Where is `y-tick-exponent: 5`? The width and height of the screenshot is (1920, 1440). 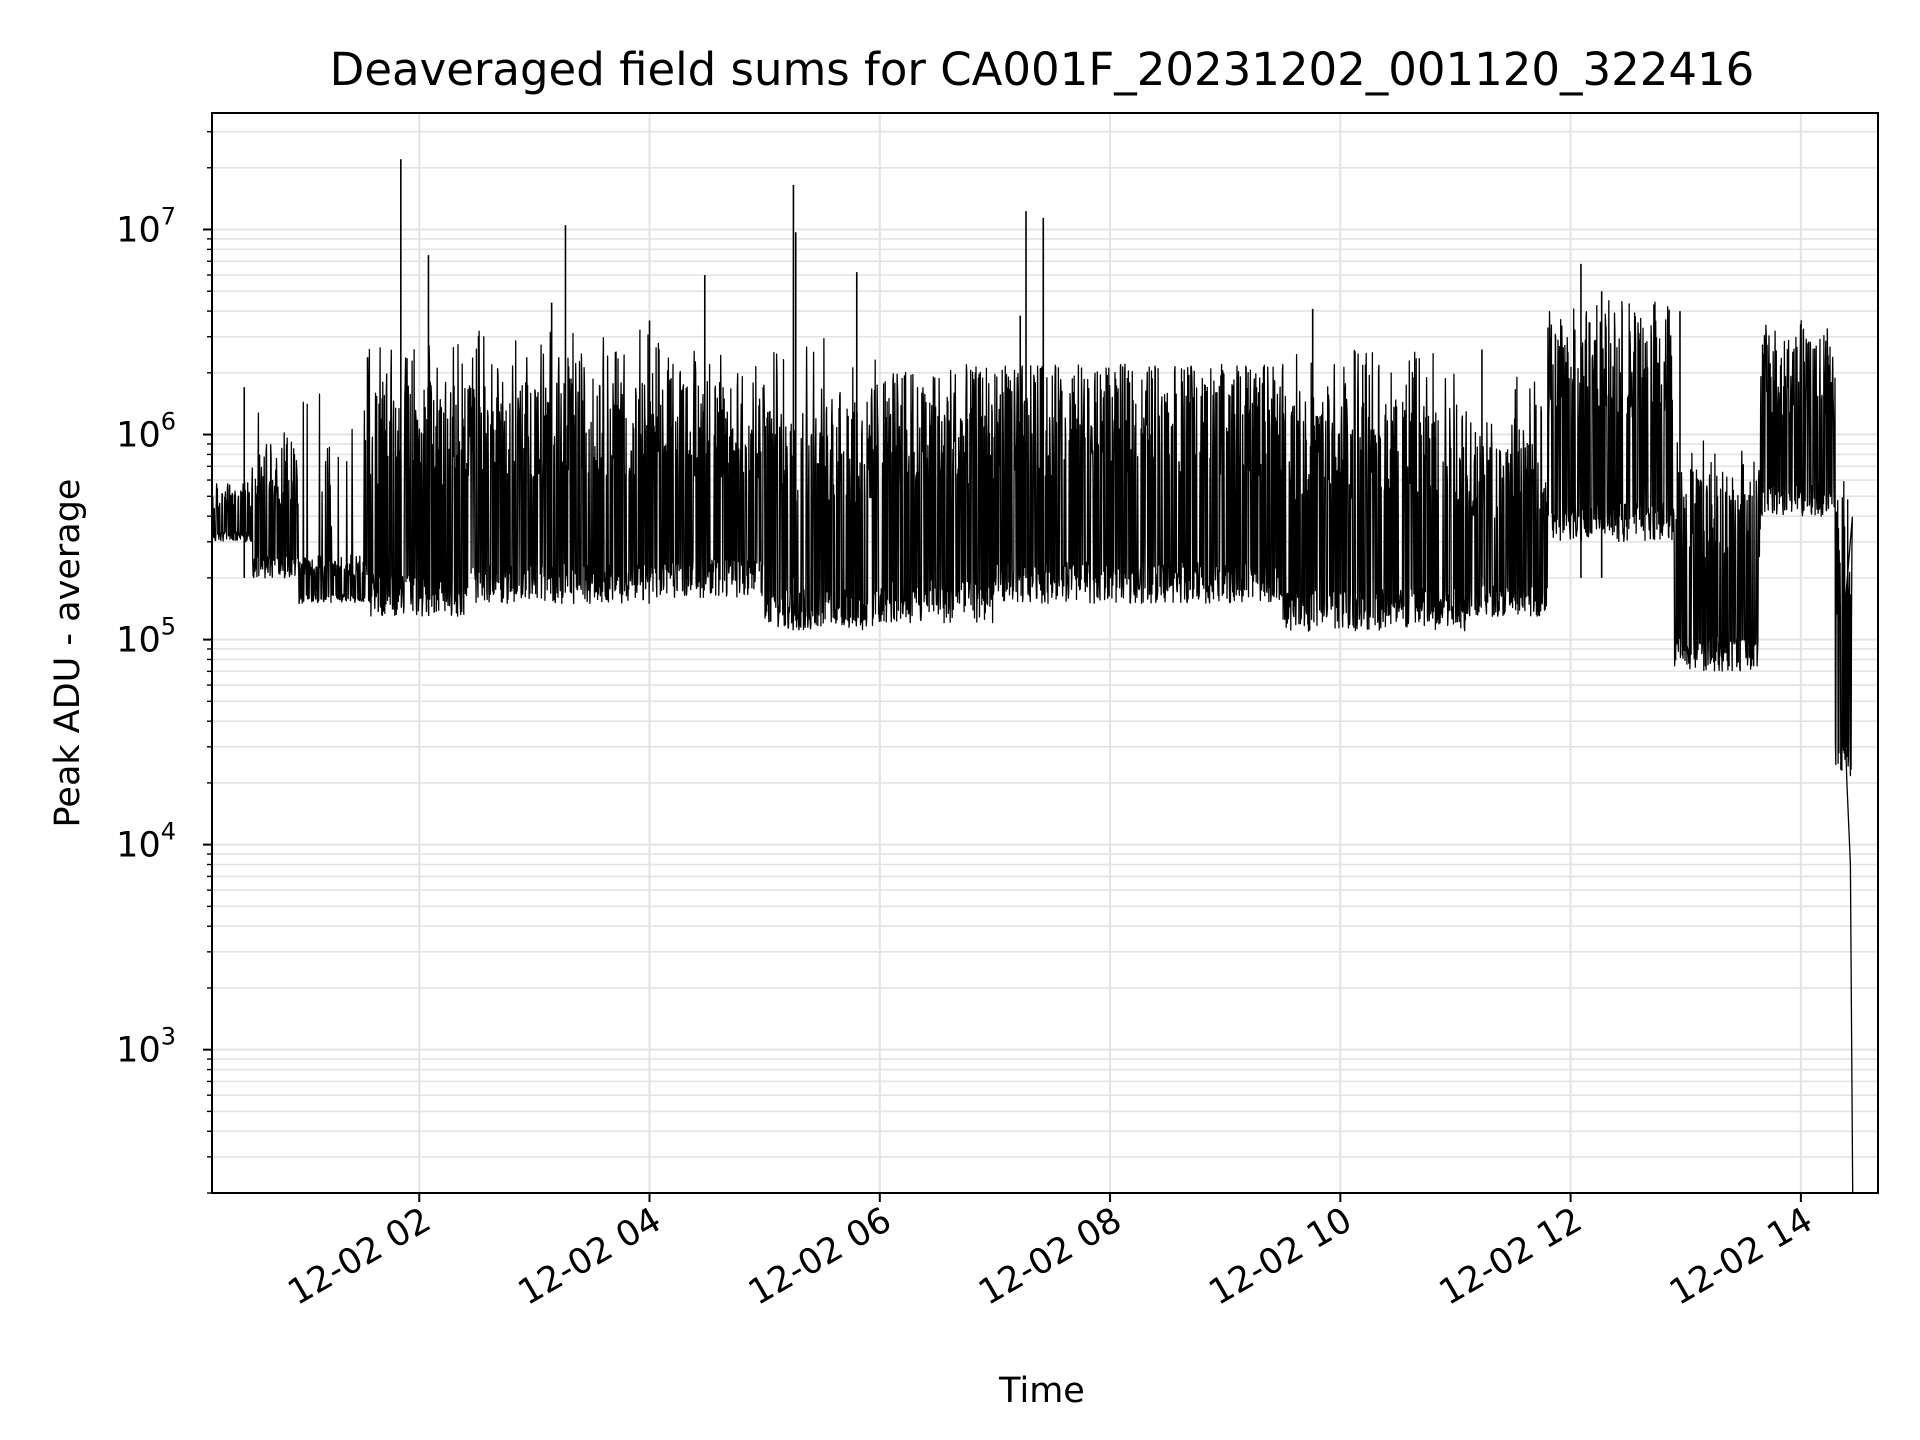
y-tick-exponent: 5 is located at coordinates (168, 627).